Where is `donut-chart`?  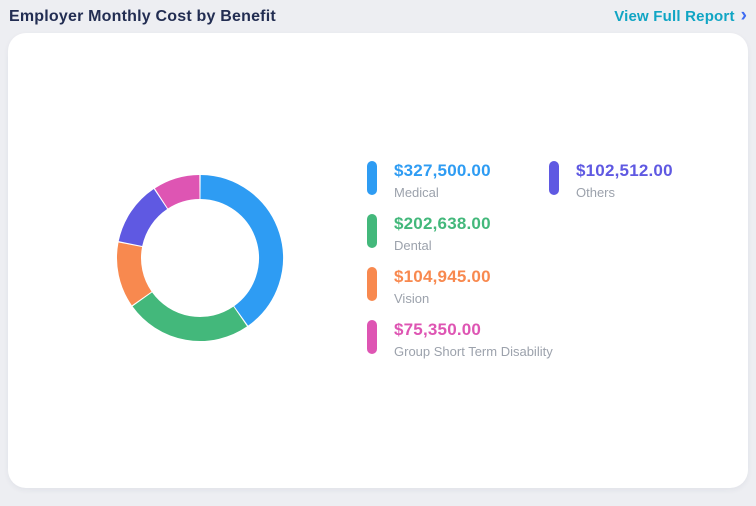
donut-chart is located at coordinates (200, 258).